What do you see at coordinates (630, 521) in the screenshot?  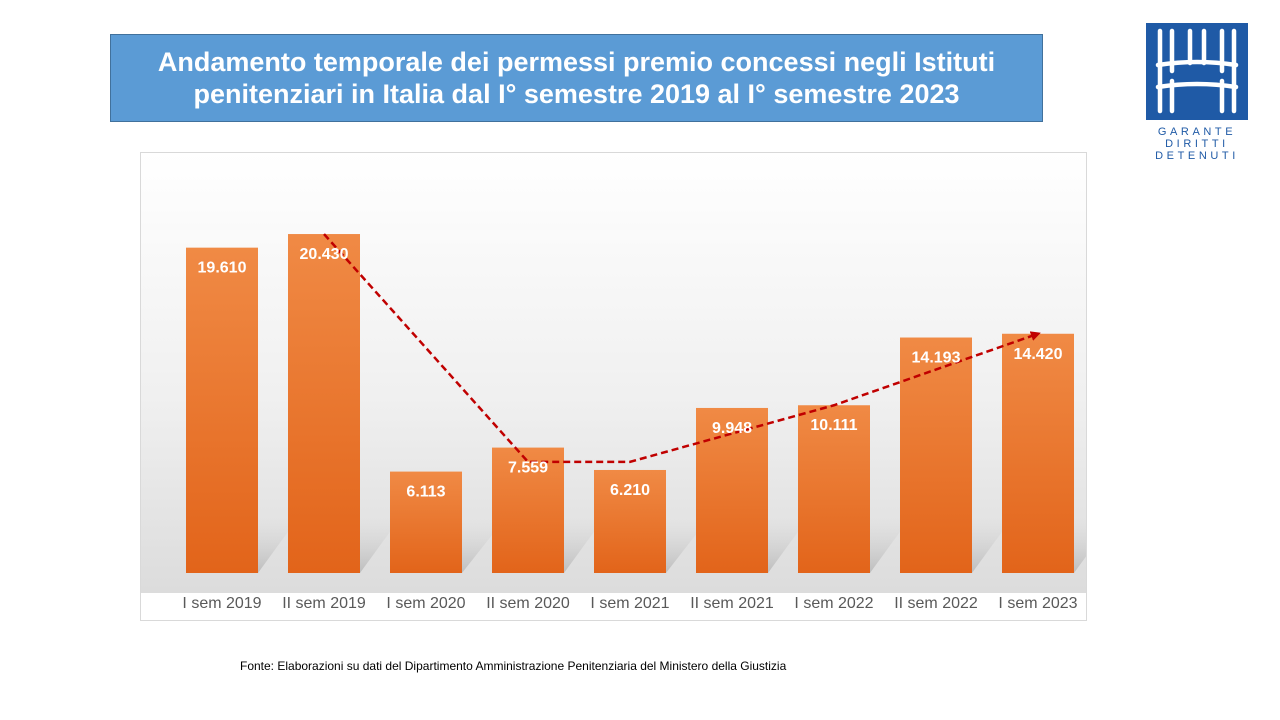 I see `bar-i-sem-2021` at bounding box center [630, 521].